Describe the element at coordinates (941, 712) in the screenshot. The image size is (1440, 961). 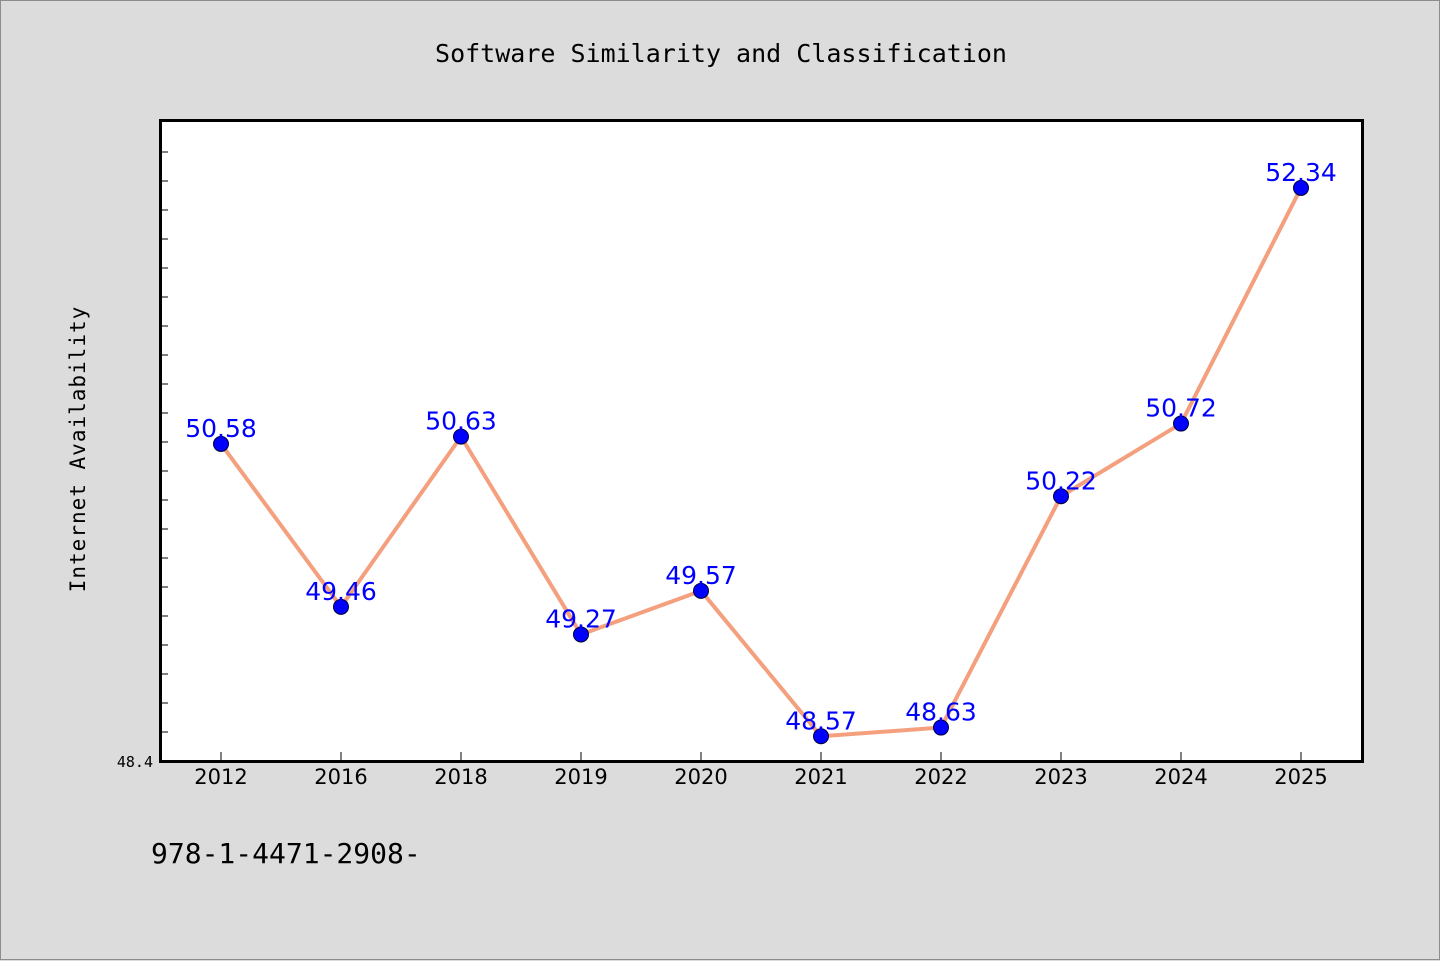
I see `data-label: 48.63` at that location.